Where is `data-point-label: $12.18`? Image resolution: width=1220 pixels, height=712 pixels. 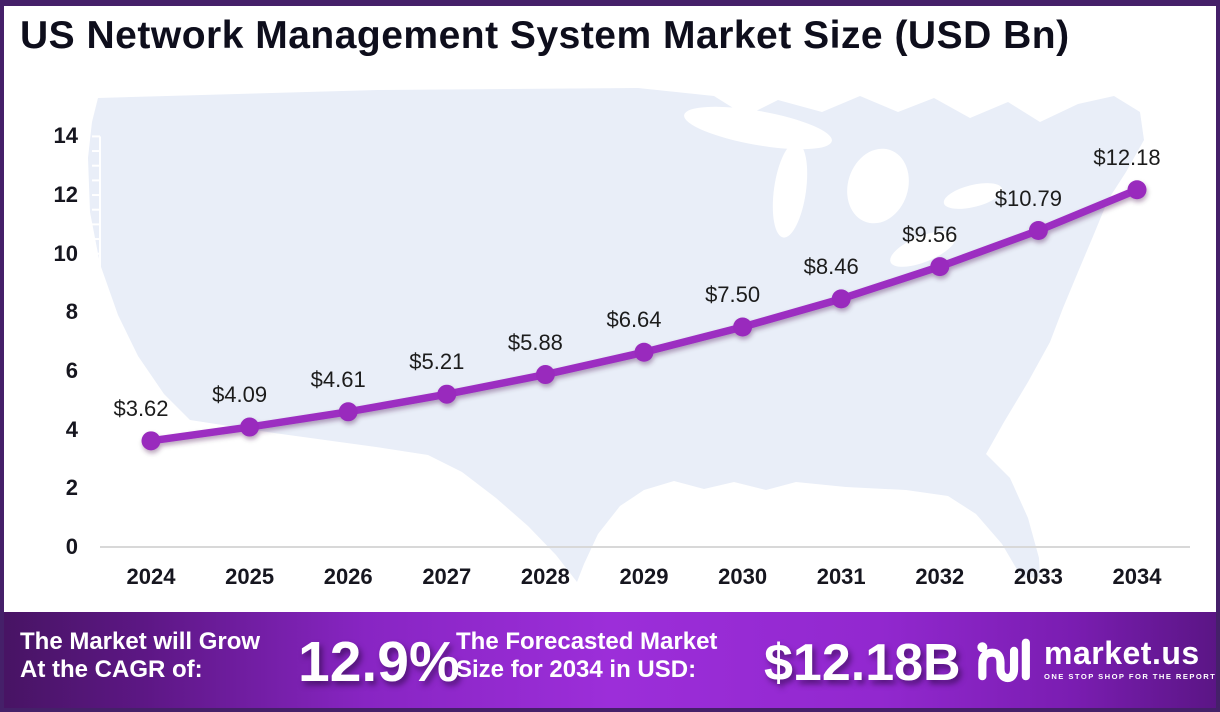
data-point-label: $12.18 is located at coordinates (1127, 157).